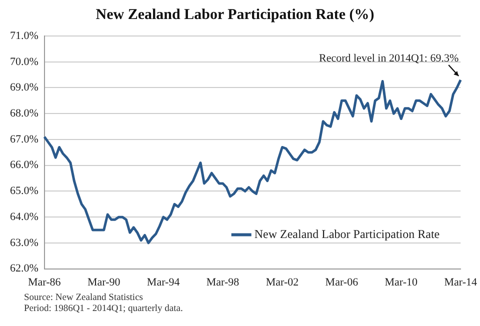 The width and height of the screenshot is (480, 326). I want to click on x-tick-label: Mar-06, so click(342, 282).